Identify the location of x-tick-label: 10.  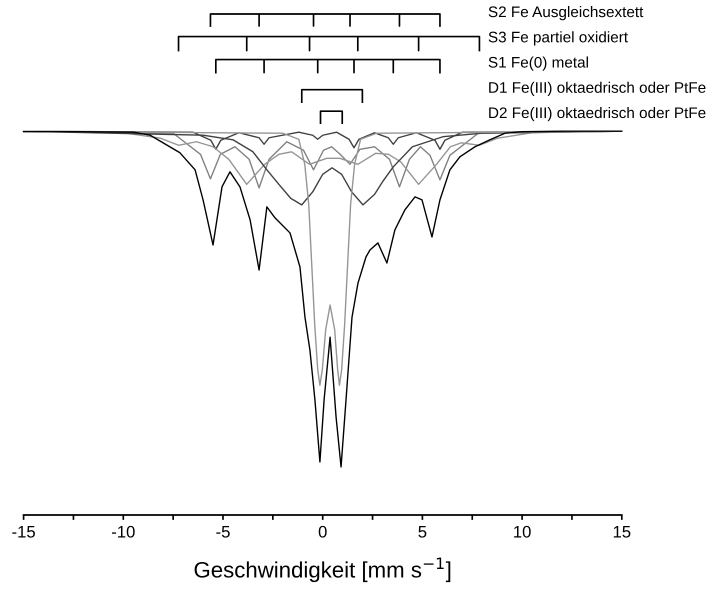
(522, 532).